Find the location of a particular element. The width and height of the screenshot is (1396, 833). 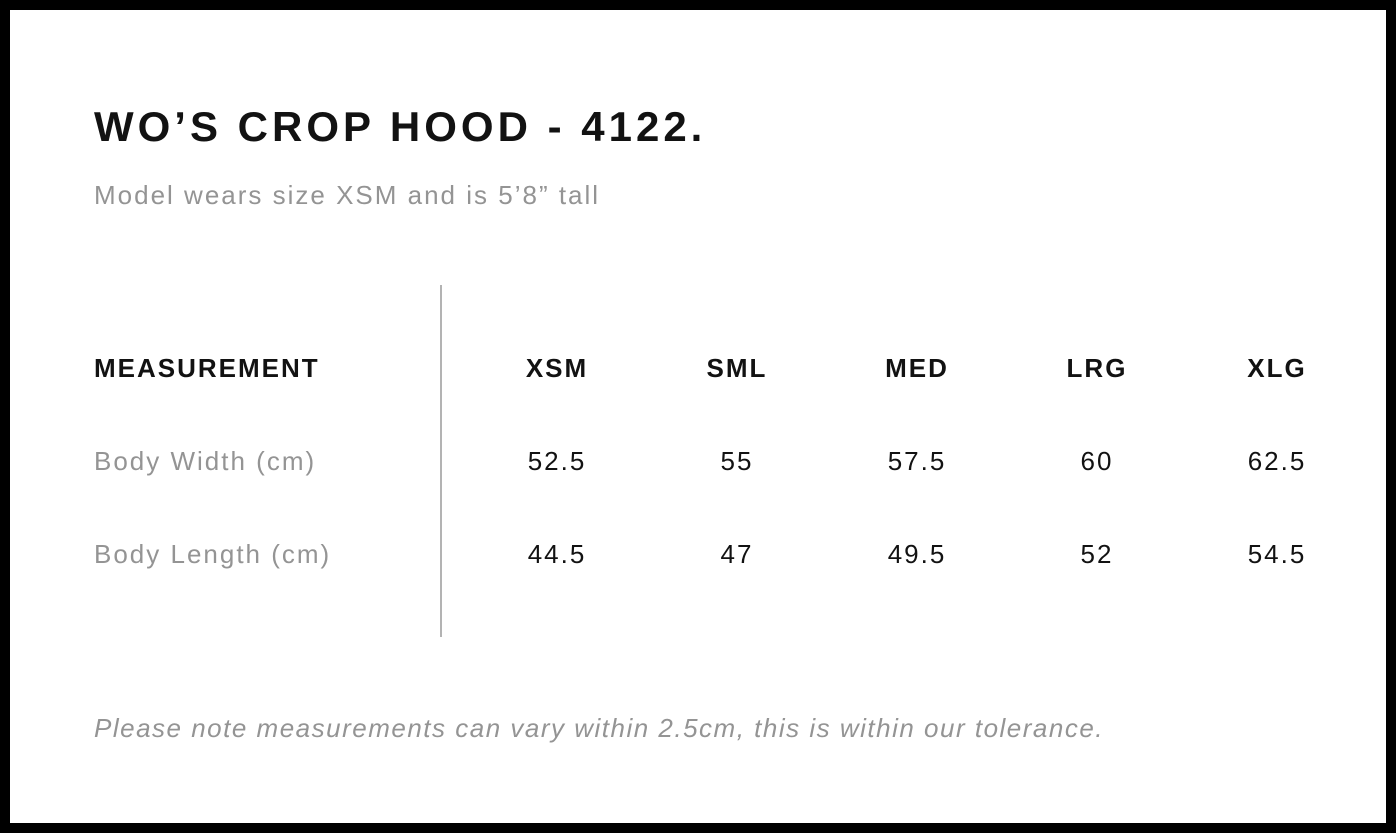

column-header-xlg: XLG is located at coordinates (1277, 367).